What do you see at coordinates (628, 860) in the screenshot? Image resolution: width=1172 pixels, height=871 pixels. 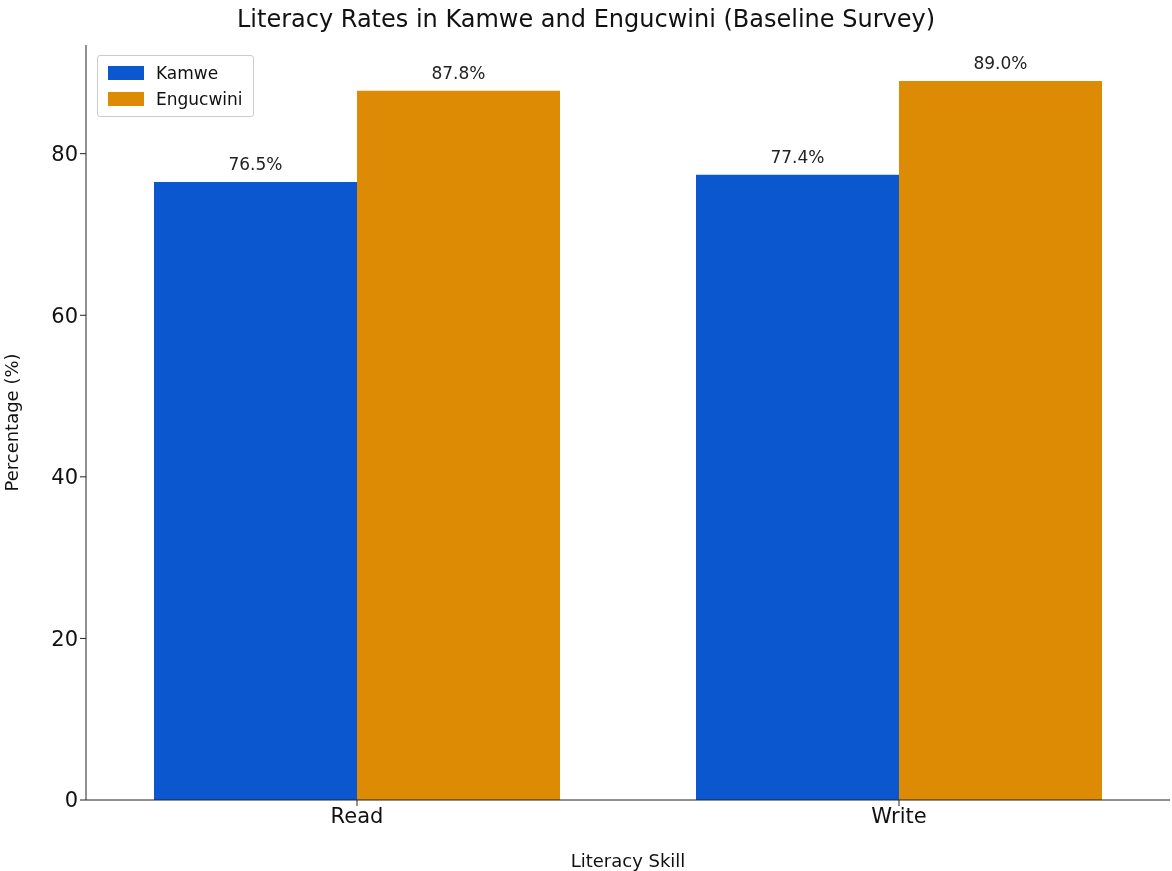 I see `x-axis-title: Literacy Skill` at bounding box center [628, 860].